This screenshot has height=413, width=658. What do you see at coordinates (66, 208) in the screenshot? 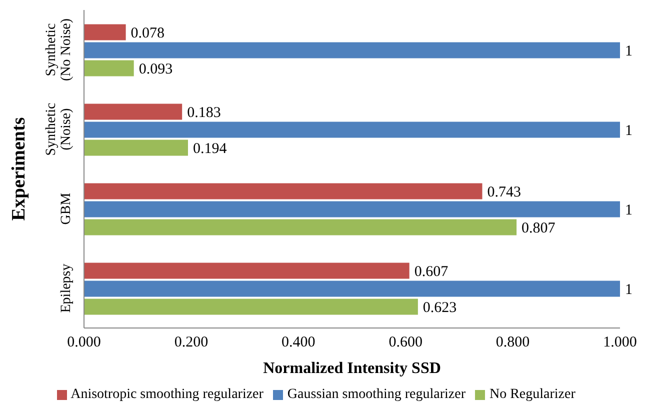
I see `y-tick-label: GBM` at bounding box center [66, 208].